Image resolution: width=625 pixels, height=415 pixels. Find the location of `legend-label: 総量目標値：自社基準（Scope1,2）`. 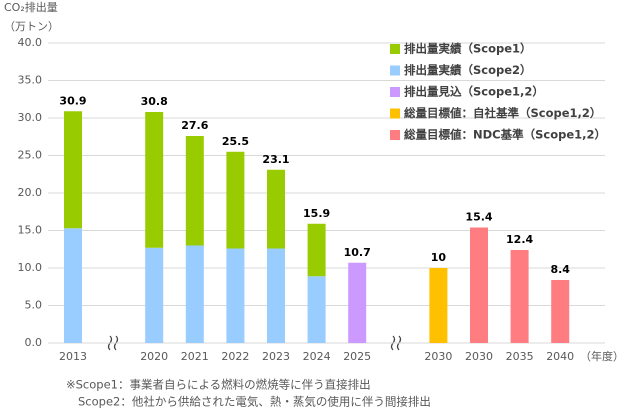

legend-label: 総量目標値：自社基準（Scope1,2） is located at coordinates (502, 113).